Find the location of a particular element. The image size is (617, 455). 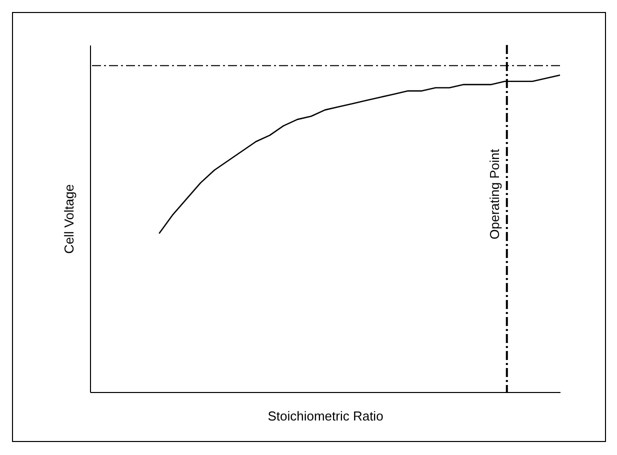

y-axis-title: Cell Voltage is located at coordinates (69, 219).